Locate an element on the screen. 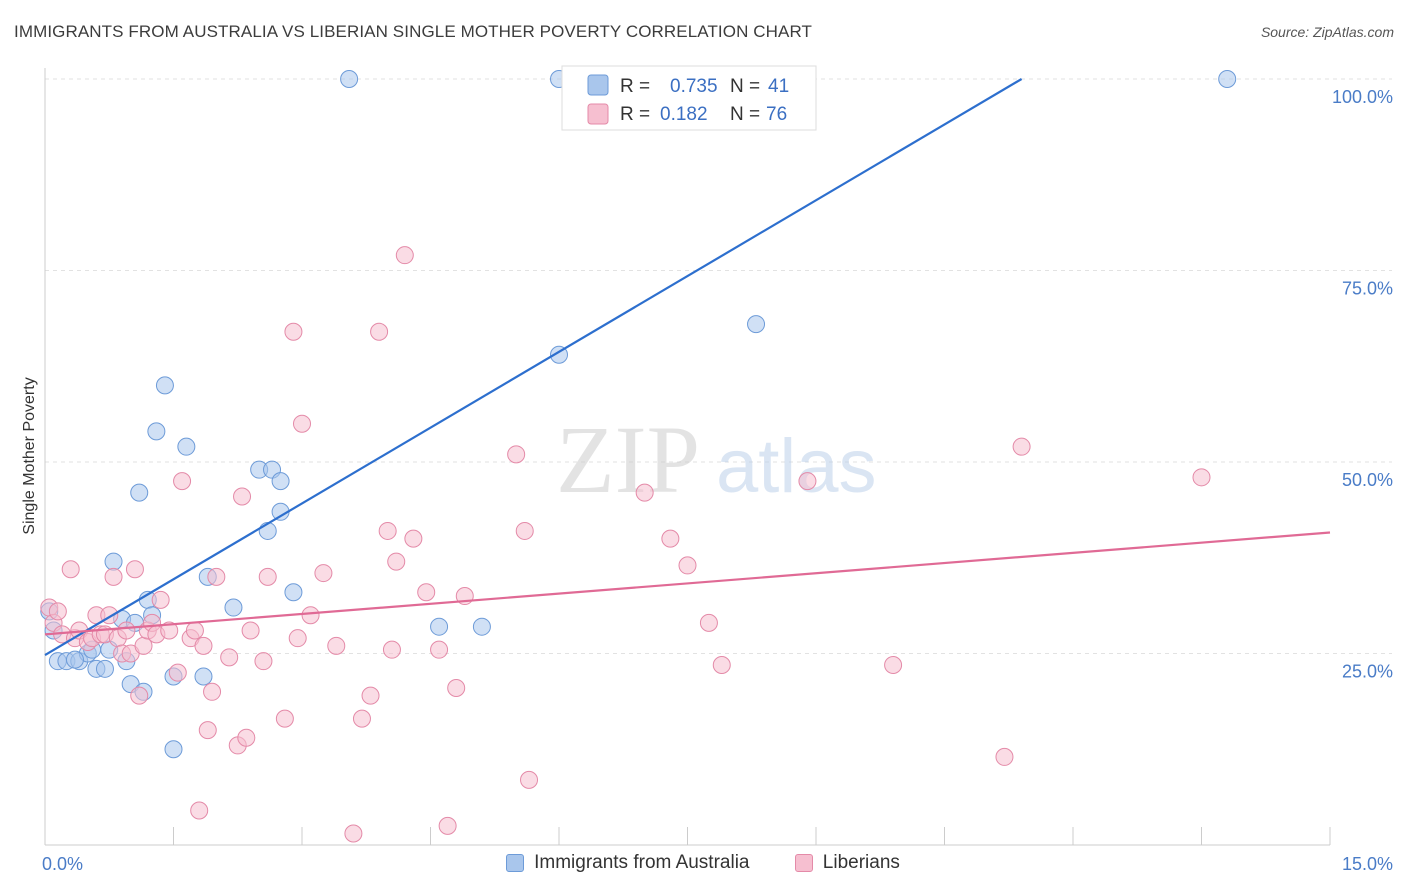 The width and height of the screenshot is (1406, 892). legend-swatch-blue is located at coordinates (515, 863).